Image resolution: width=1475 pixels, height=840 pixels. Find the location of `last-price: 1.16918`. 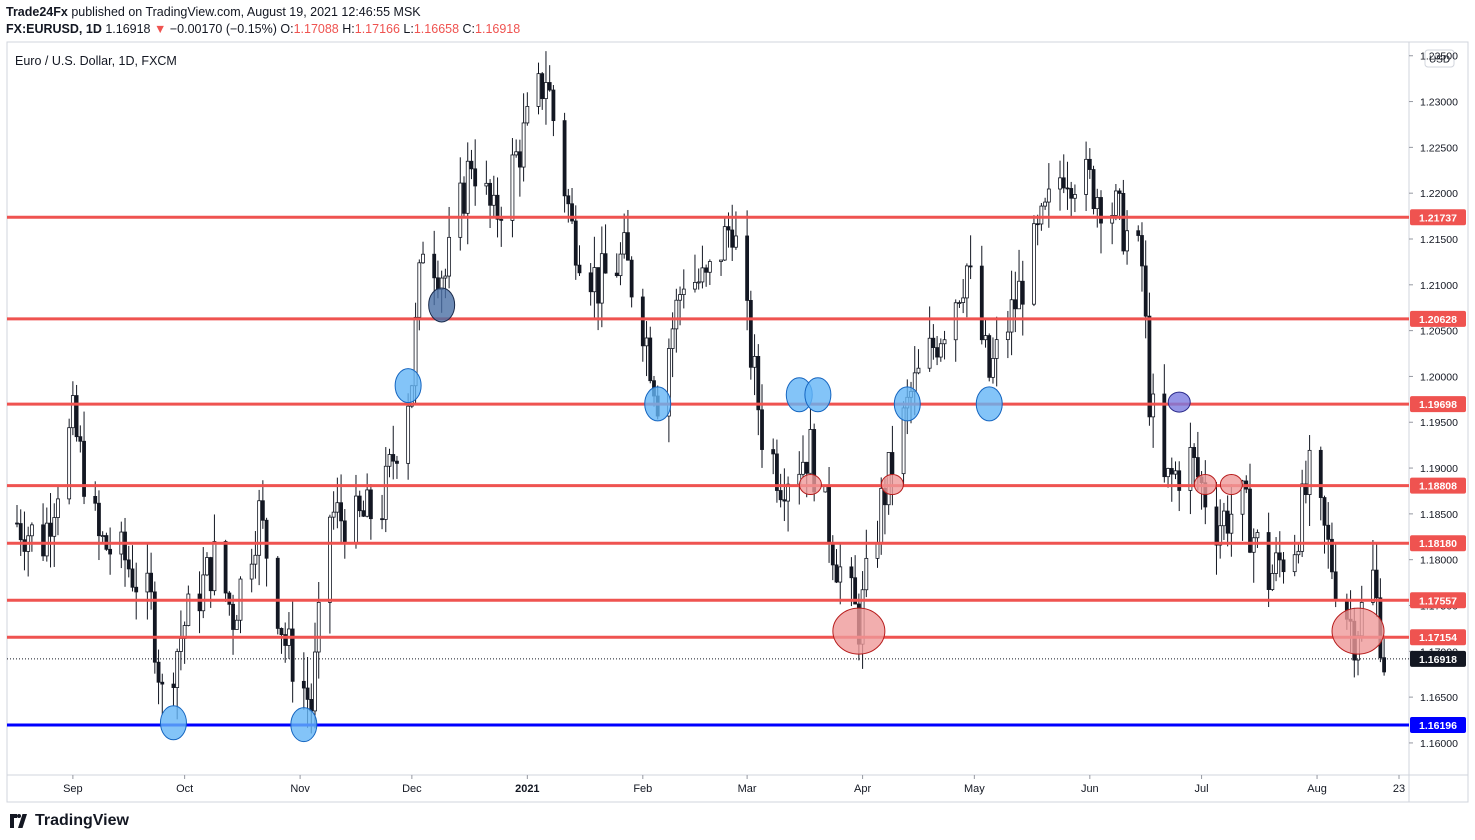

last-price: 1.16918 is located at coordinates (128, 29).